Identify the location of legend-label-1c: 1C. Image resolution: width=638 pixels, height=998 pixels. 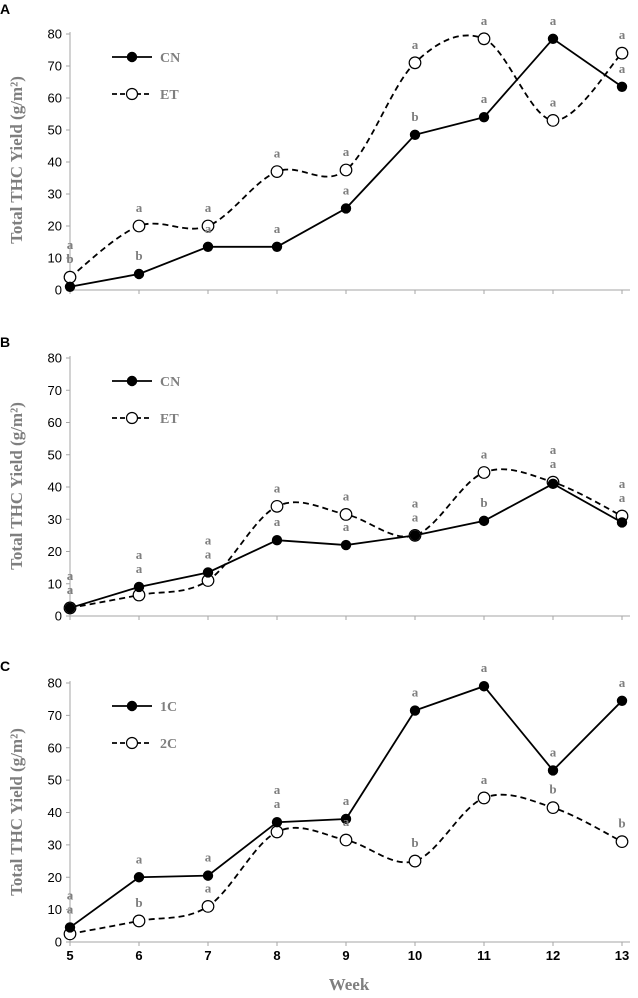
(168, 707).